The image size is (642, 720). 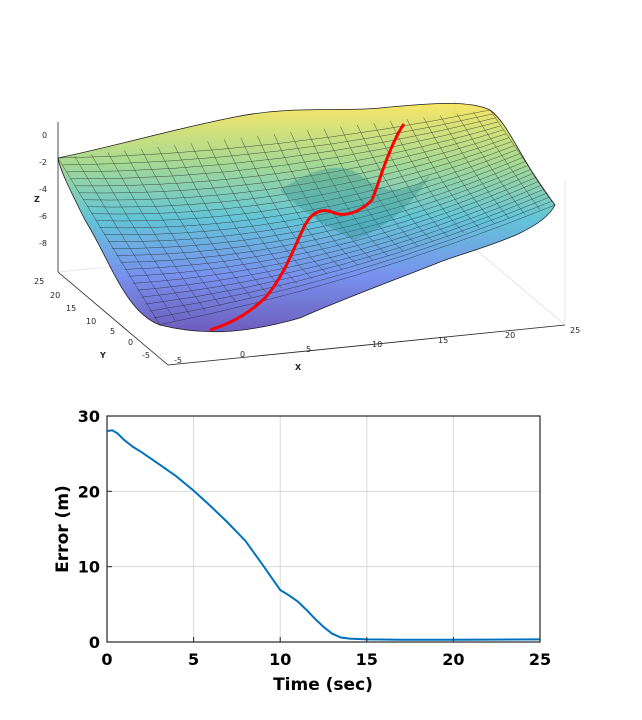 I want to click on trajectory-path, so click(x=307, y=227).